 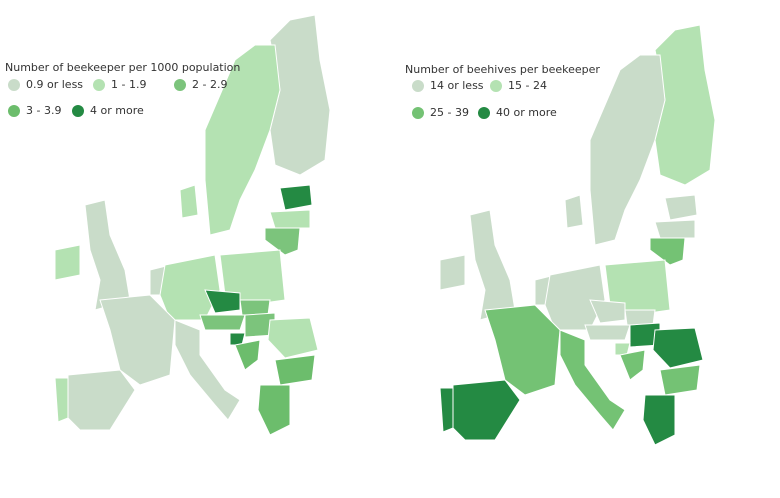 What do you see at coordinates (457, 85) in the screenshot?
I see `legend-label: 14 or less` at bounding box center [457, 85].